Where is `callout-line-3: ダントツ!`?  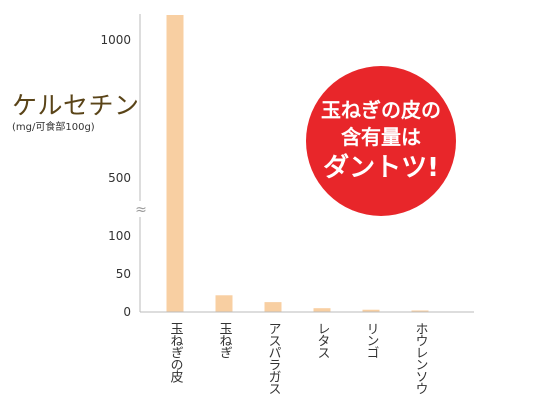
callout-line-3: ダントツ! is located at coordinates (381, 168).